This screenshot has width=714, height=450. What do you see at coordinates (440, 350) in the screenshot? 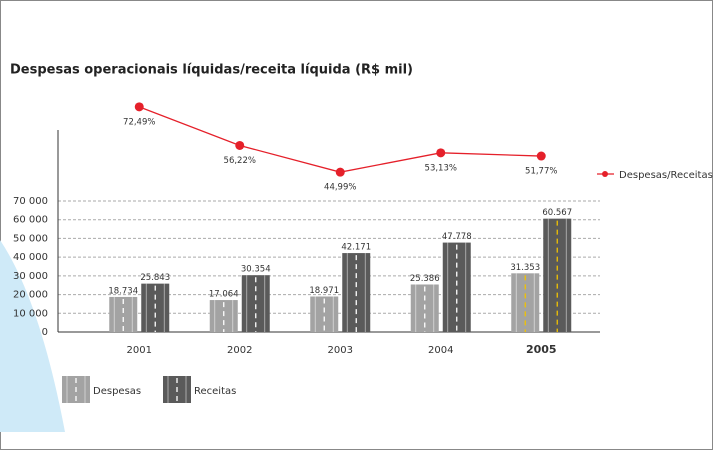
I see `x-tick-label: 2004` at bounding box center [440, 350].